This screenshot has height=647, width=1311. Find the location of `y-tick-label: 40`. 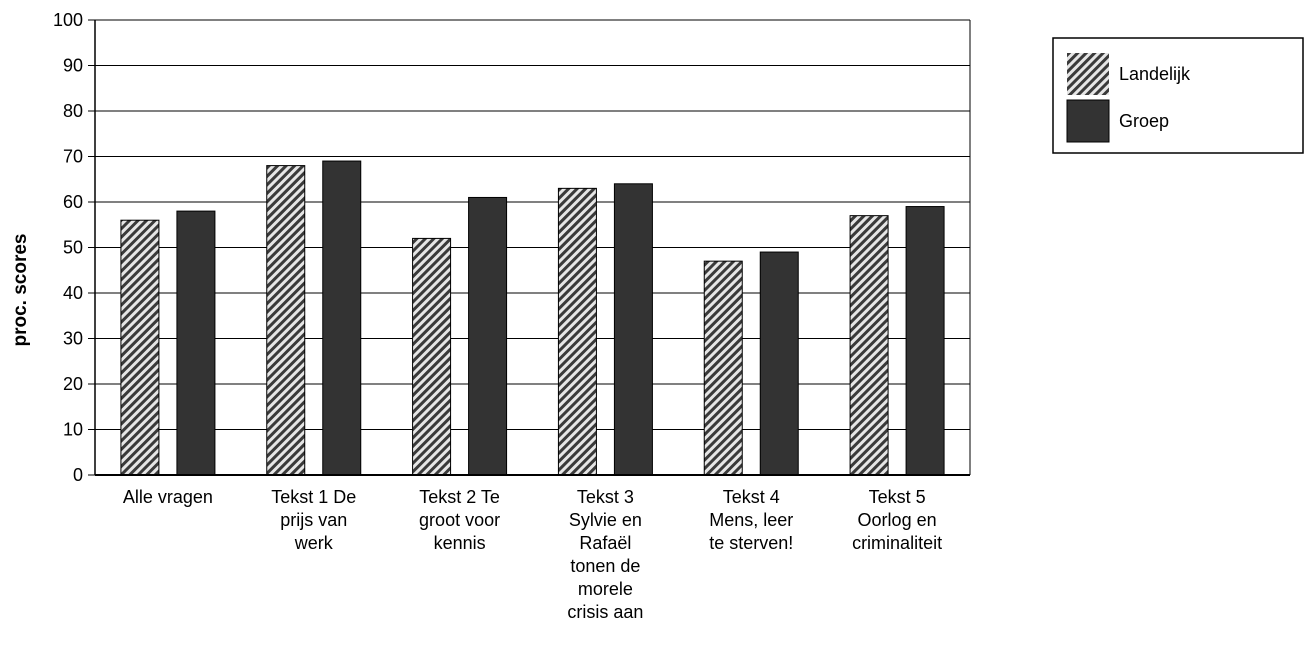

y-tick-label: 40 is located at coordinates (73, 293).